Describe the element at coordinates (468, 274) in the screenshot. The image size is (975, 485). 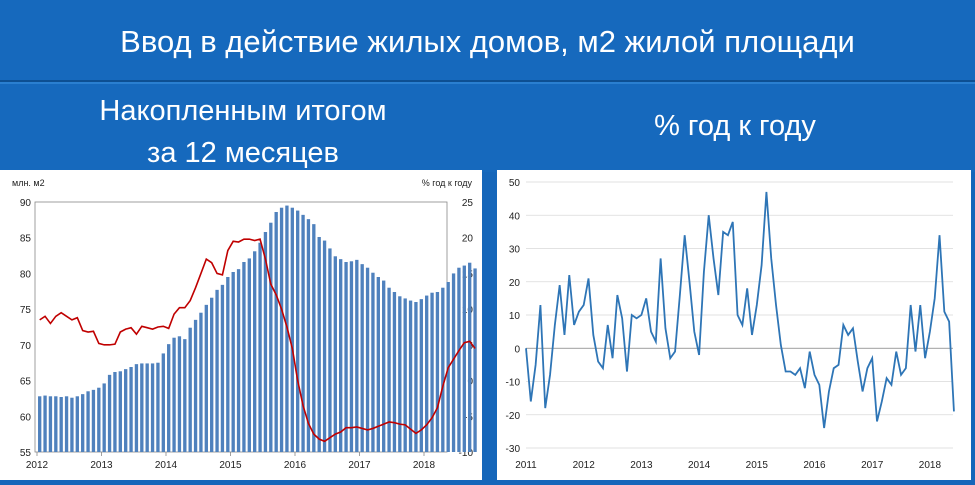
I see `right-y-tick-label: 15` at that location.